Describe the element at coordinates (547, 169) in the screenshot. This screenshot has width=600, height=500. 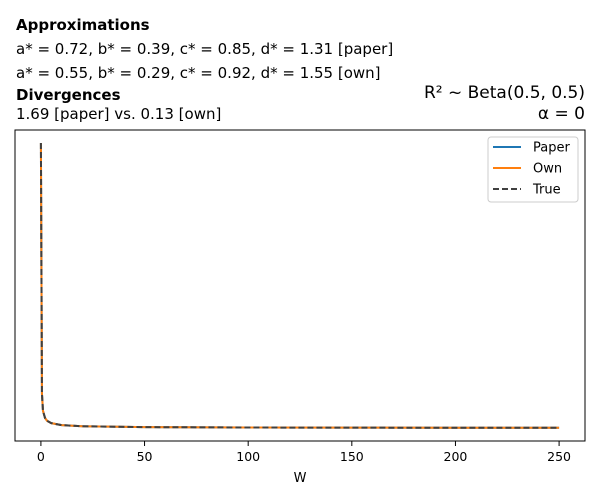
I see `legend-label-own: Own` at that location.